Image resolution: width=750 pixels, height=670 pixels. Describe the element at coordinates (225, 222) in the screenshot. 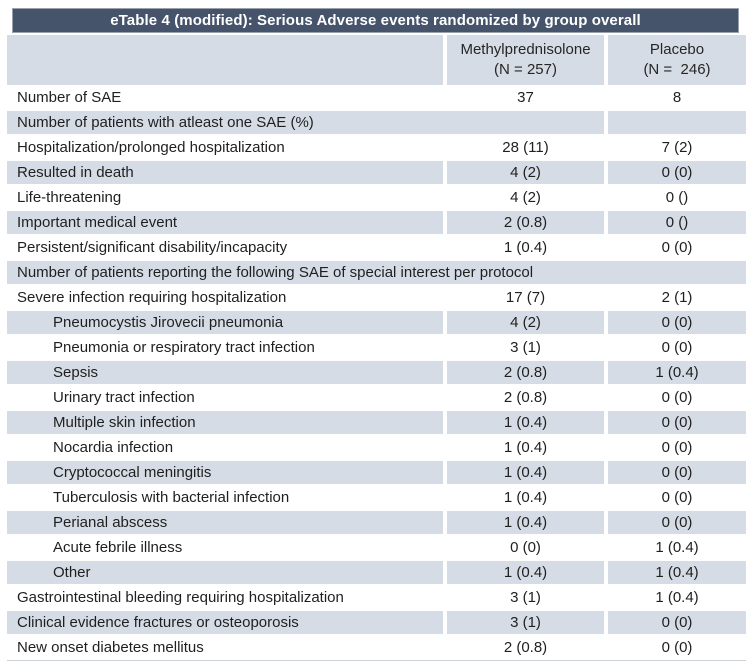

I see `row-label: Important medical event` at that location.